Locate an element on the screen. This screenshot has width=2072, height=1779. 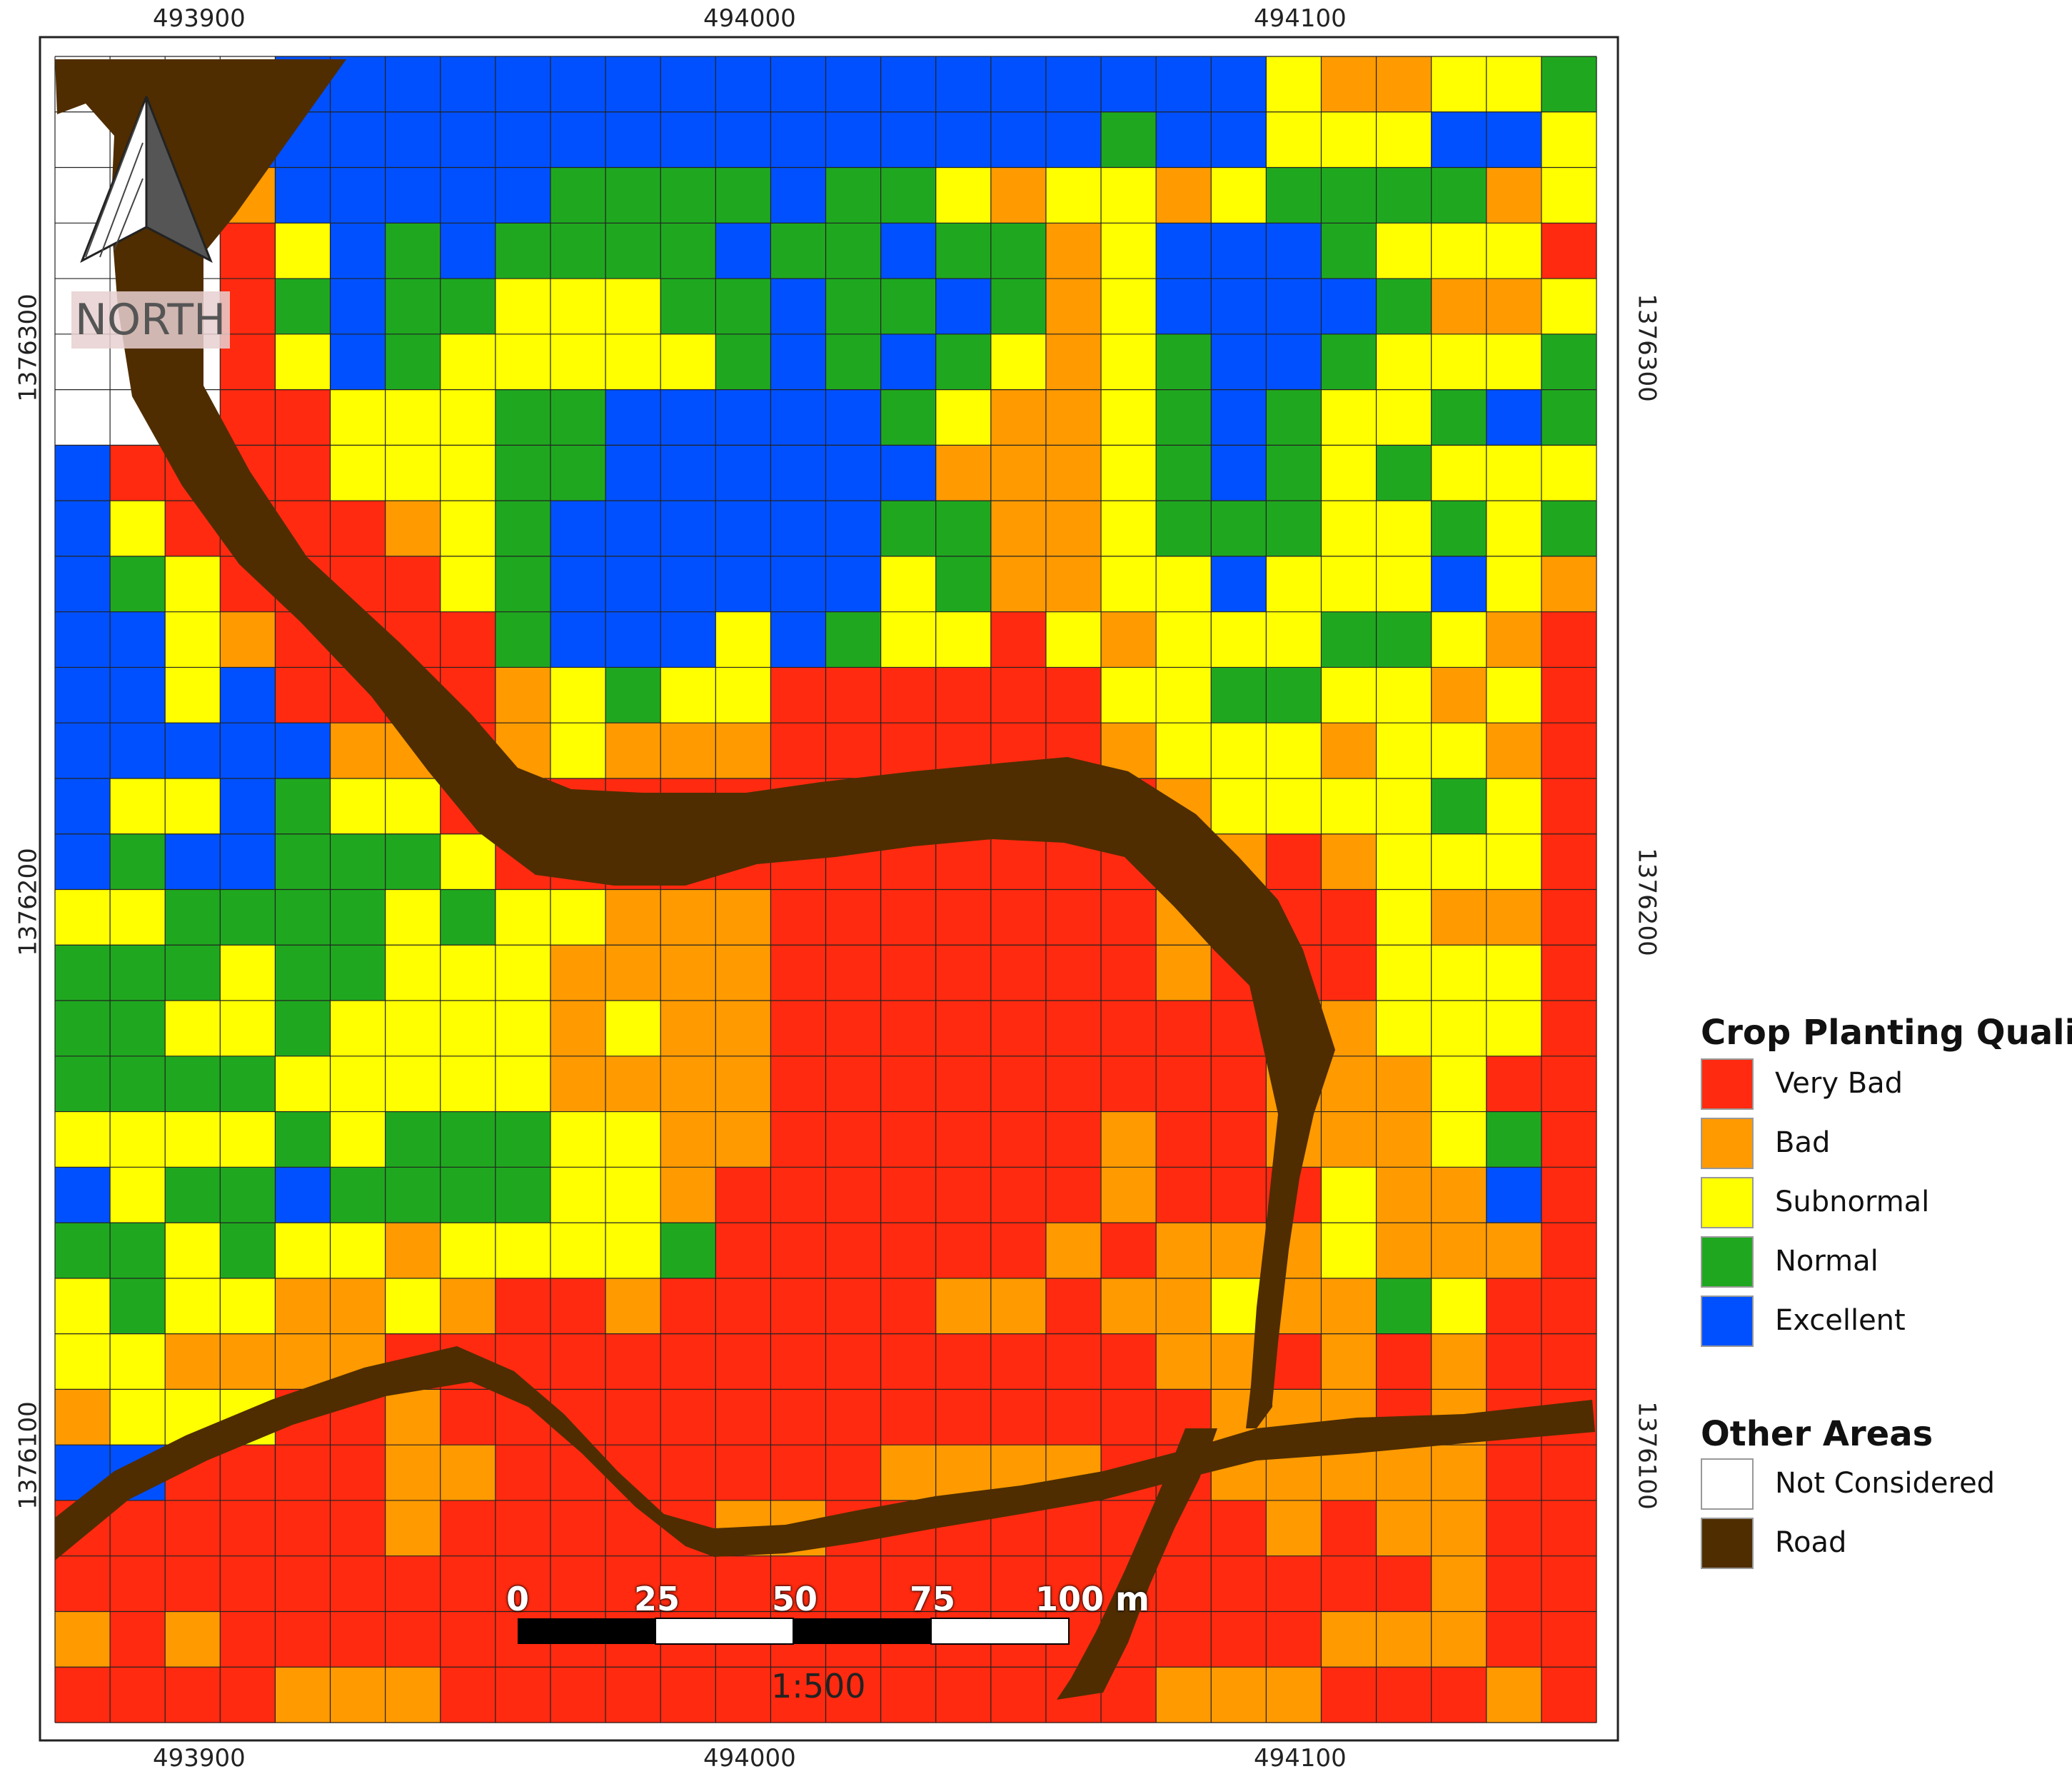
scale-ratio: 1:500 is located at coordinates (818, 1686).